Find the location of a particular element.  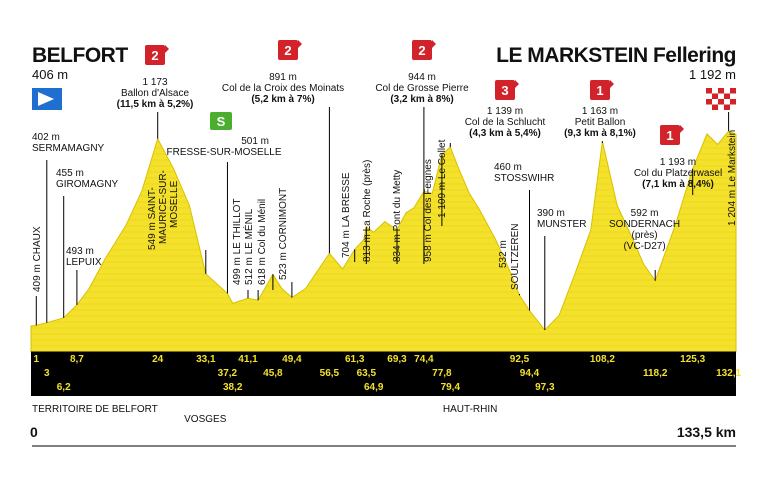

climb-altitude: 944 m is located at coordinates (422, 77).